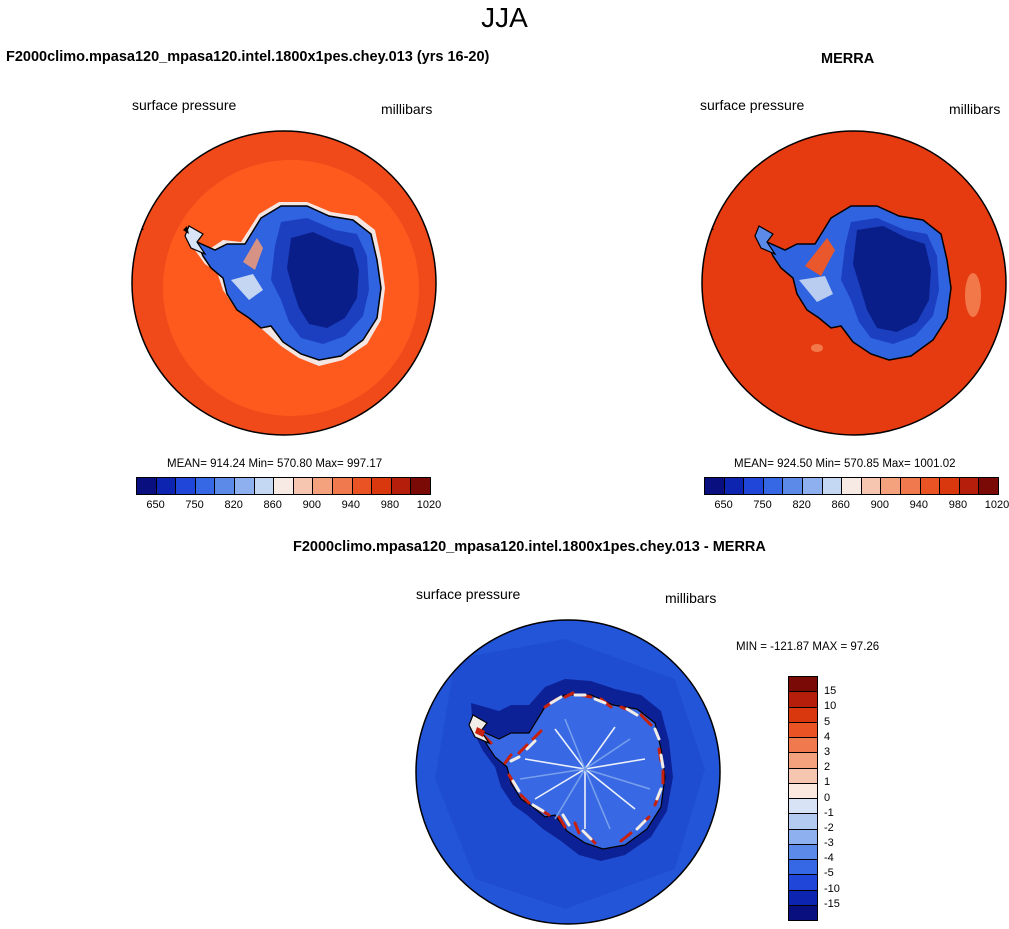 Image resolution: width=1009 pixels, height=929 pixels. What do you see at coordinates (480, 732) in the screenshot?
I see `diff-peninsula-red` at bounding box center [480, 732].